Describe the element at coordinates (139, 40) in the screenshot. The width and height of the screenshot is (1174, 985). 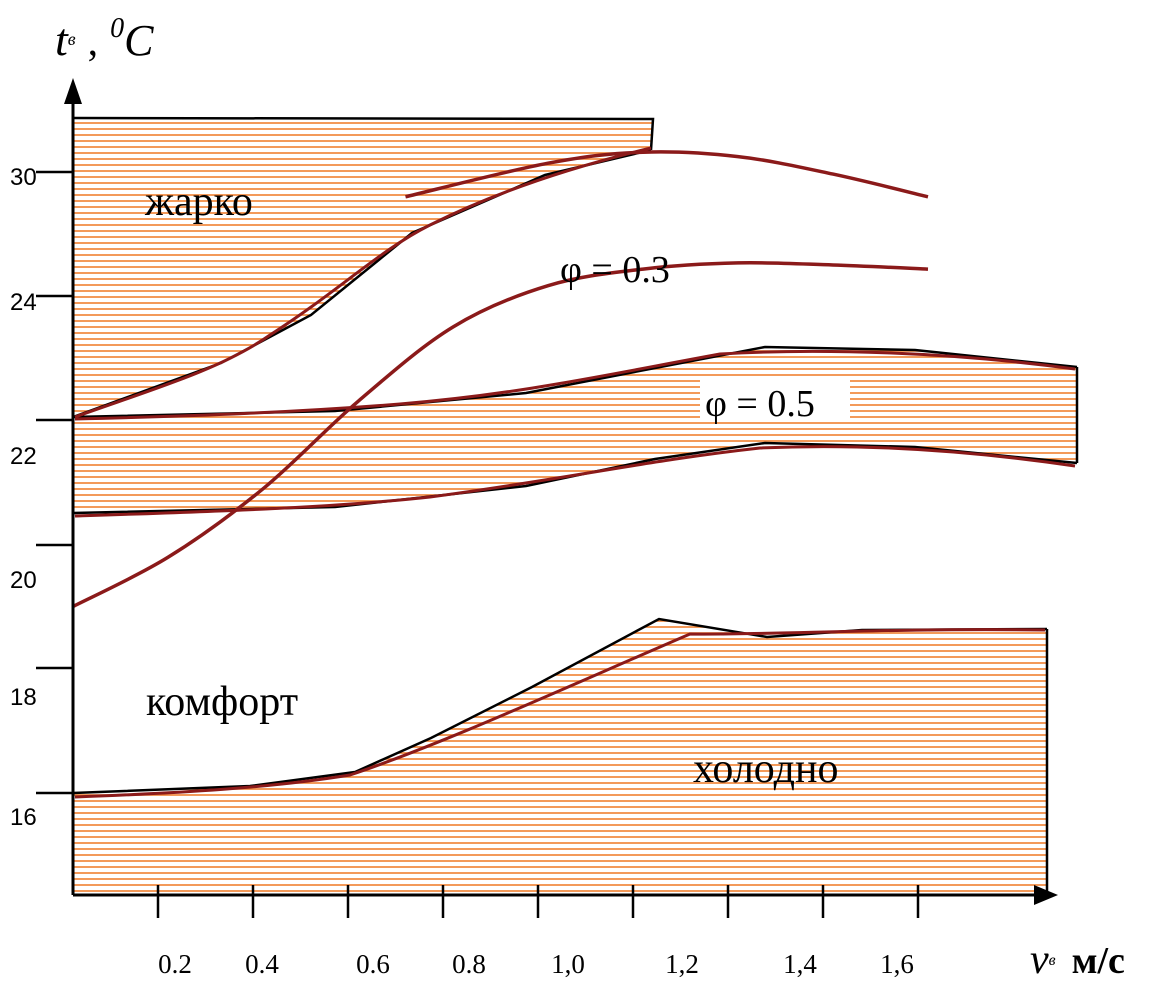
I see `y-axis-unit: C` at that location.